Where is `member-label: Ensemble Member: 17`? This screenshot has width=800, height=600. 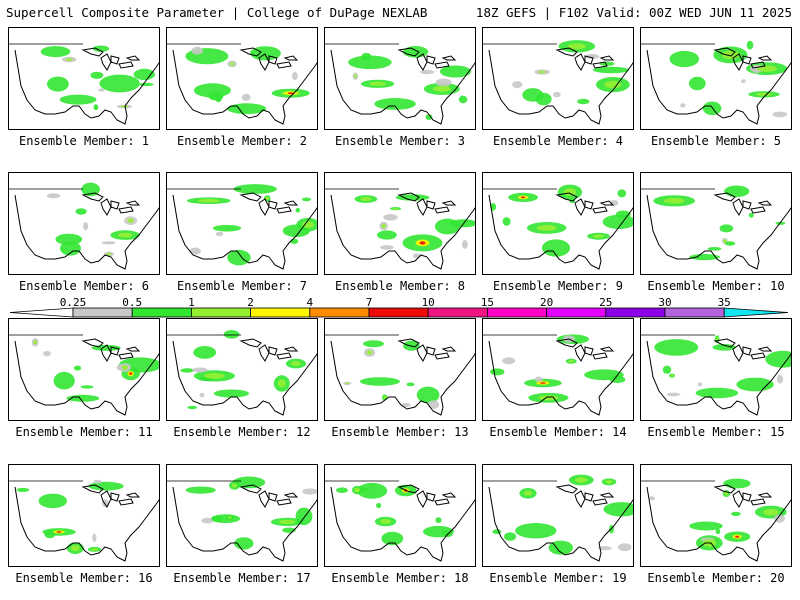 member-label: Ensemble Member: 17 is located at coordinates (242, 578).